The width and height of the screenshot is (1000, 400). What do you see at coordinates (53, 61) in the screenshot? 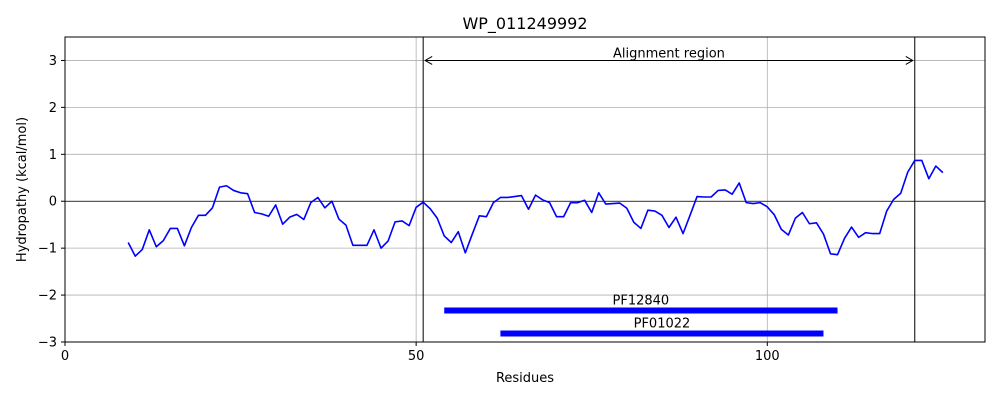
I see `y-tick-label: 3` at bounding box center [53, 61].